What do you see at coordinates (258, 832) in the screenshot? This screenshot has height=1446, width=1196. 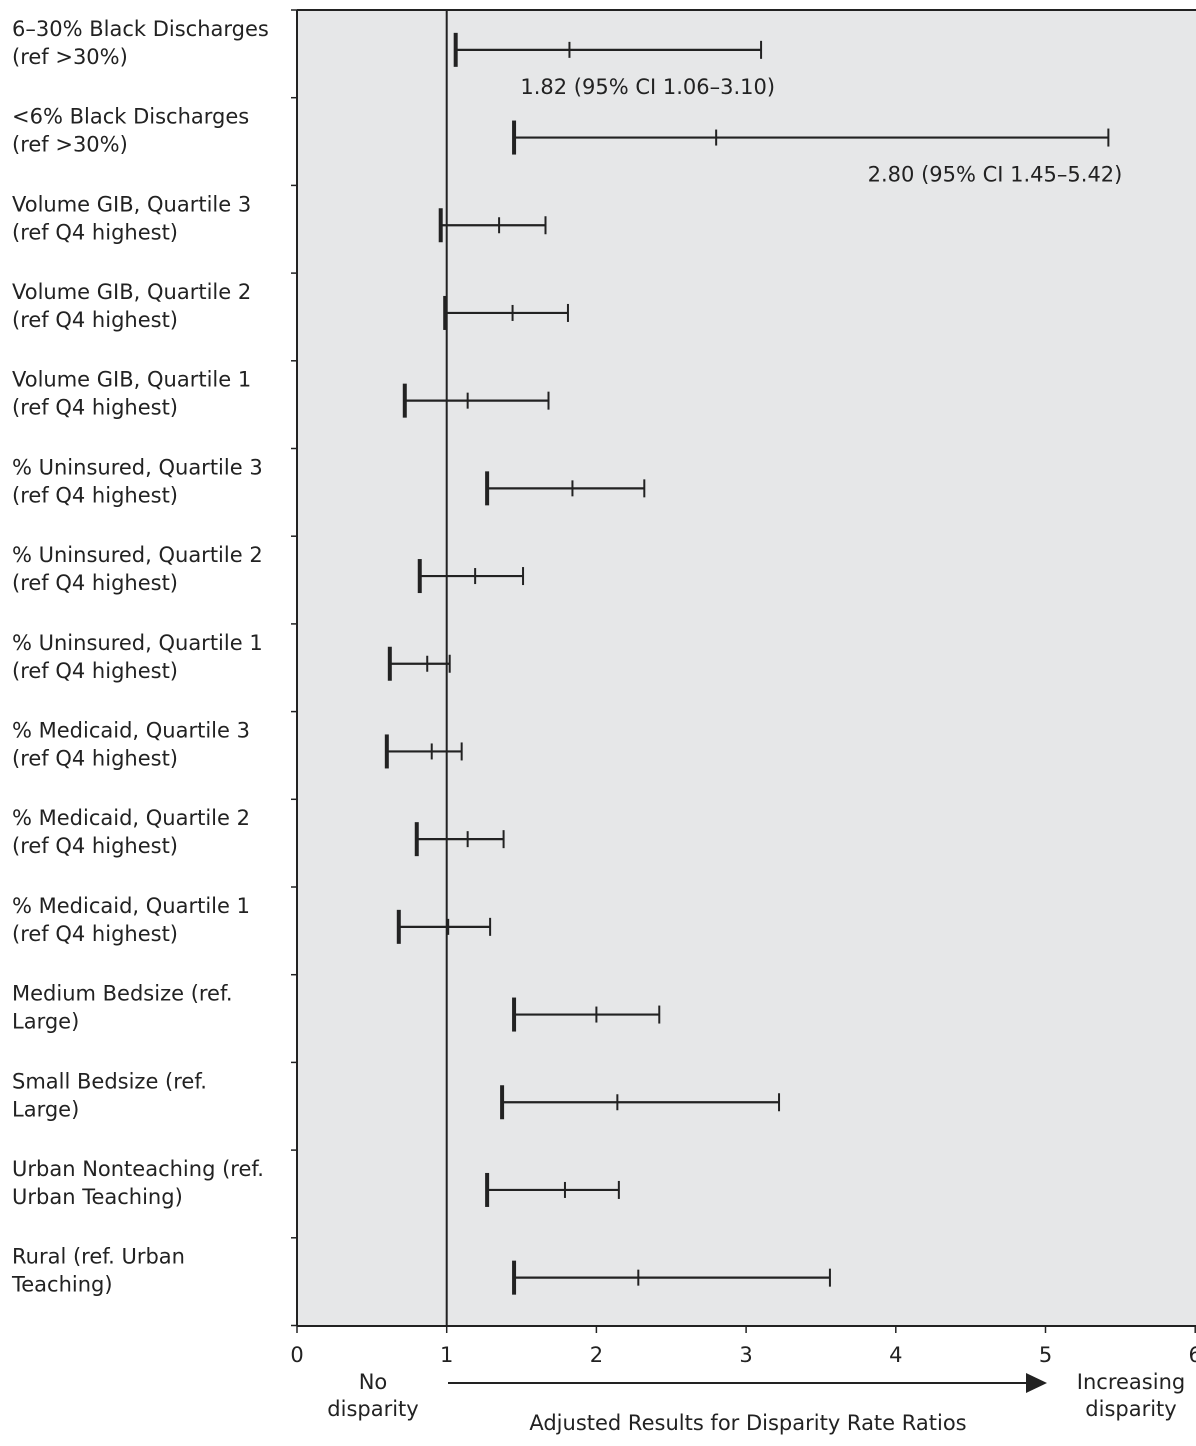 I see `forest-row-10: % Medicaid, Quartile 2 (ref Q4 highest)` at bounding box center [258, 832].